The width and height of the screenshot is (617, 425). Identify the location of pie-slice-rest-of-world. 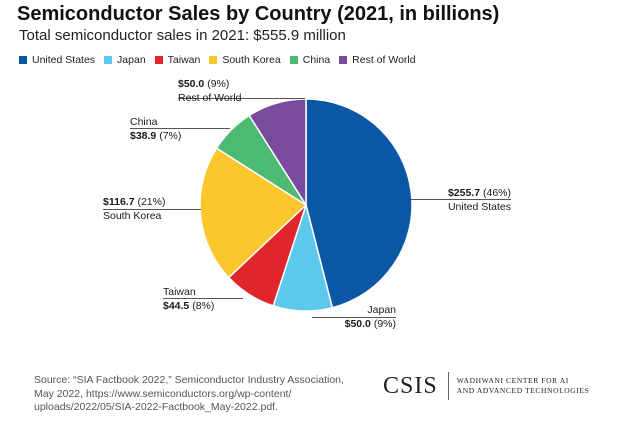
(277, 153).